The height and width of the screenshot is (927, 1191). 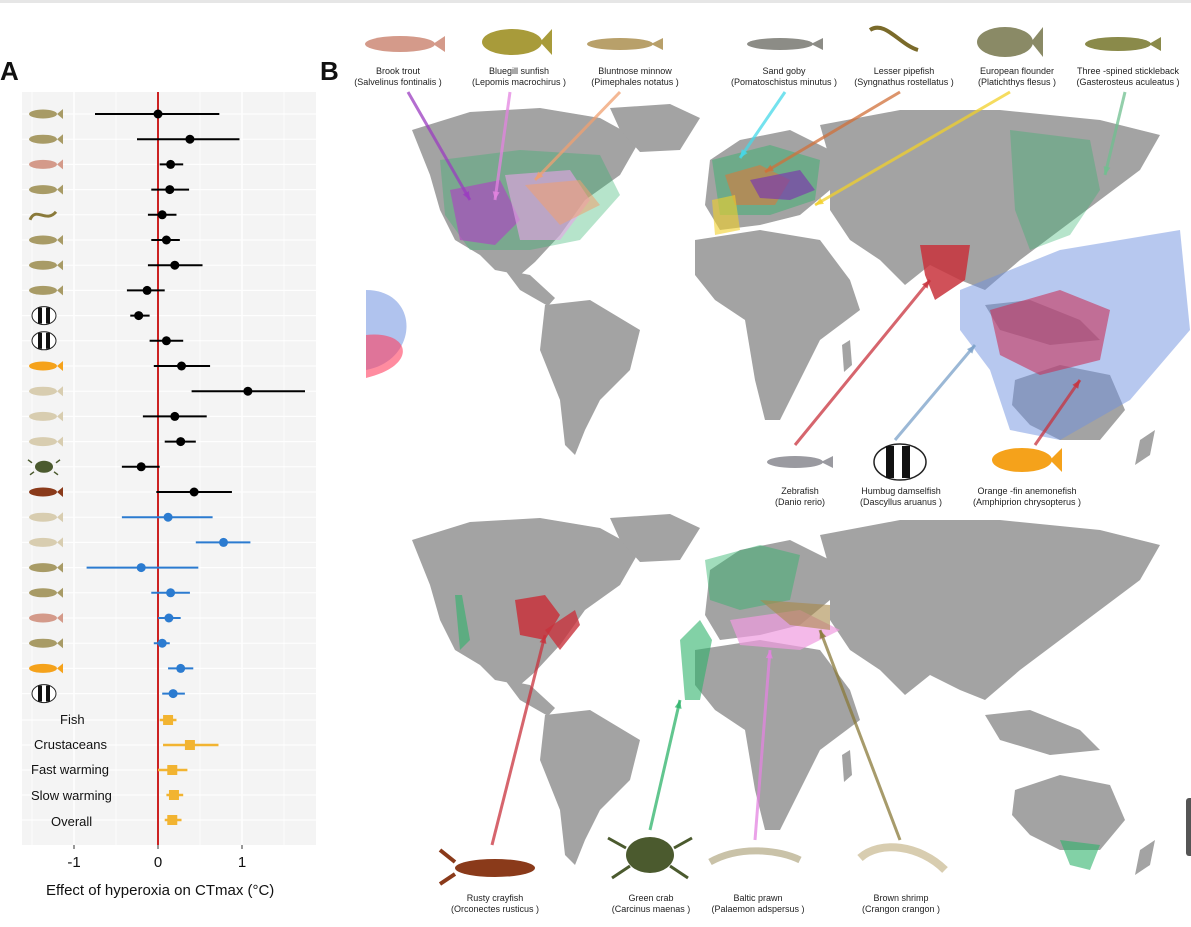 What do you see at coordinates (462, 622) in the screenshot?
I see `green-crab-range-west` at bounding box center [462, 622].